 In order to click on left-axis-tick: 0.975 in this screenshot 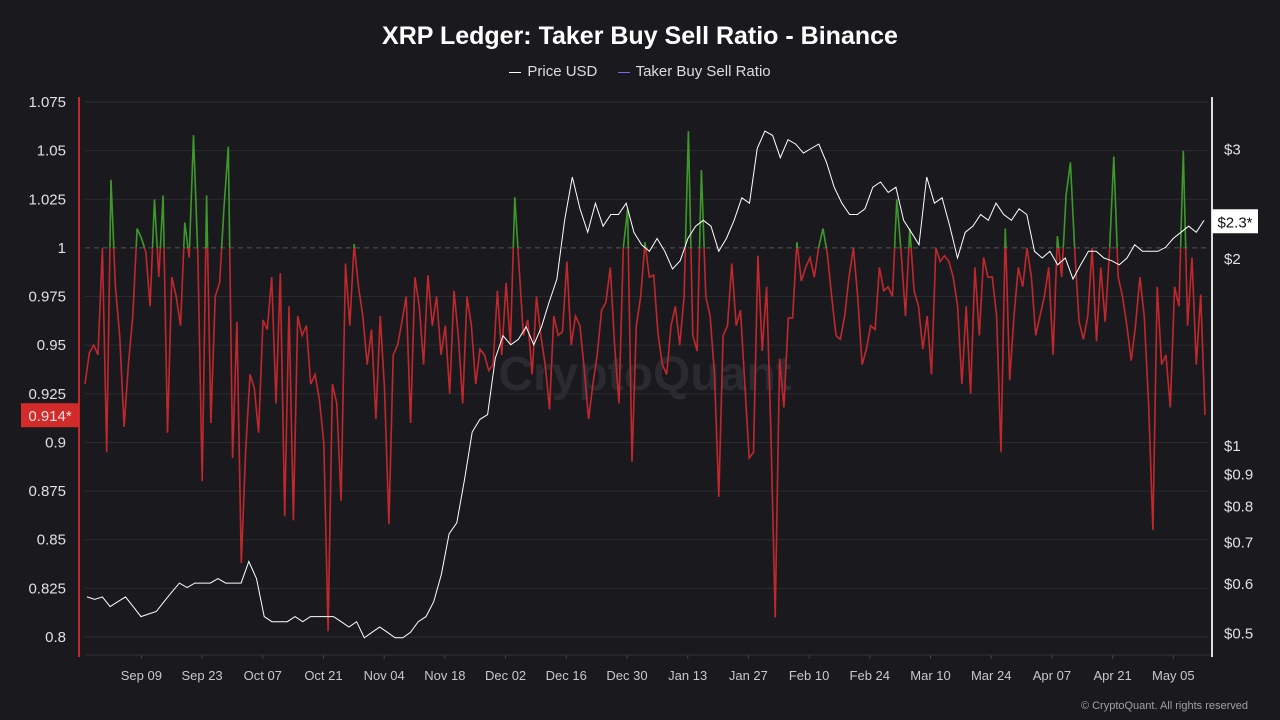, I will do `click(47, 297)`.